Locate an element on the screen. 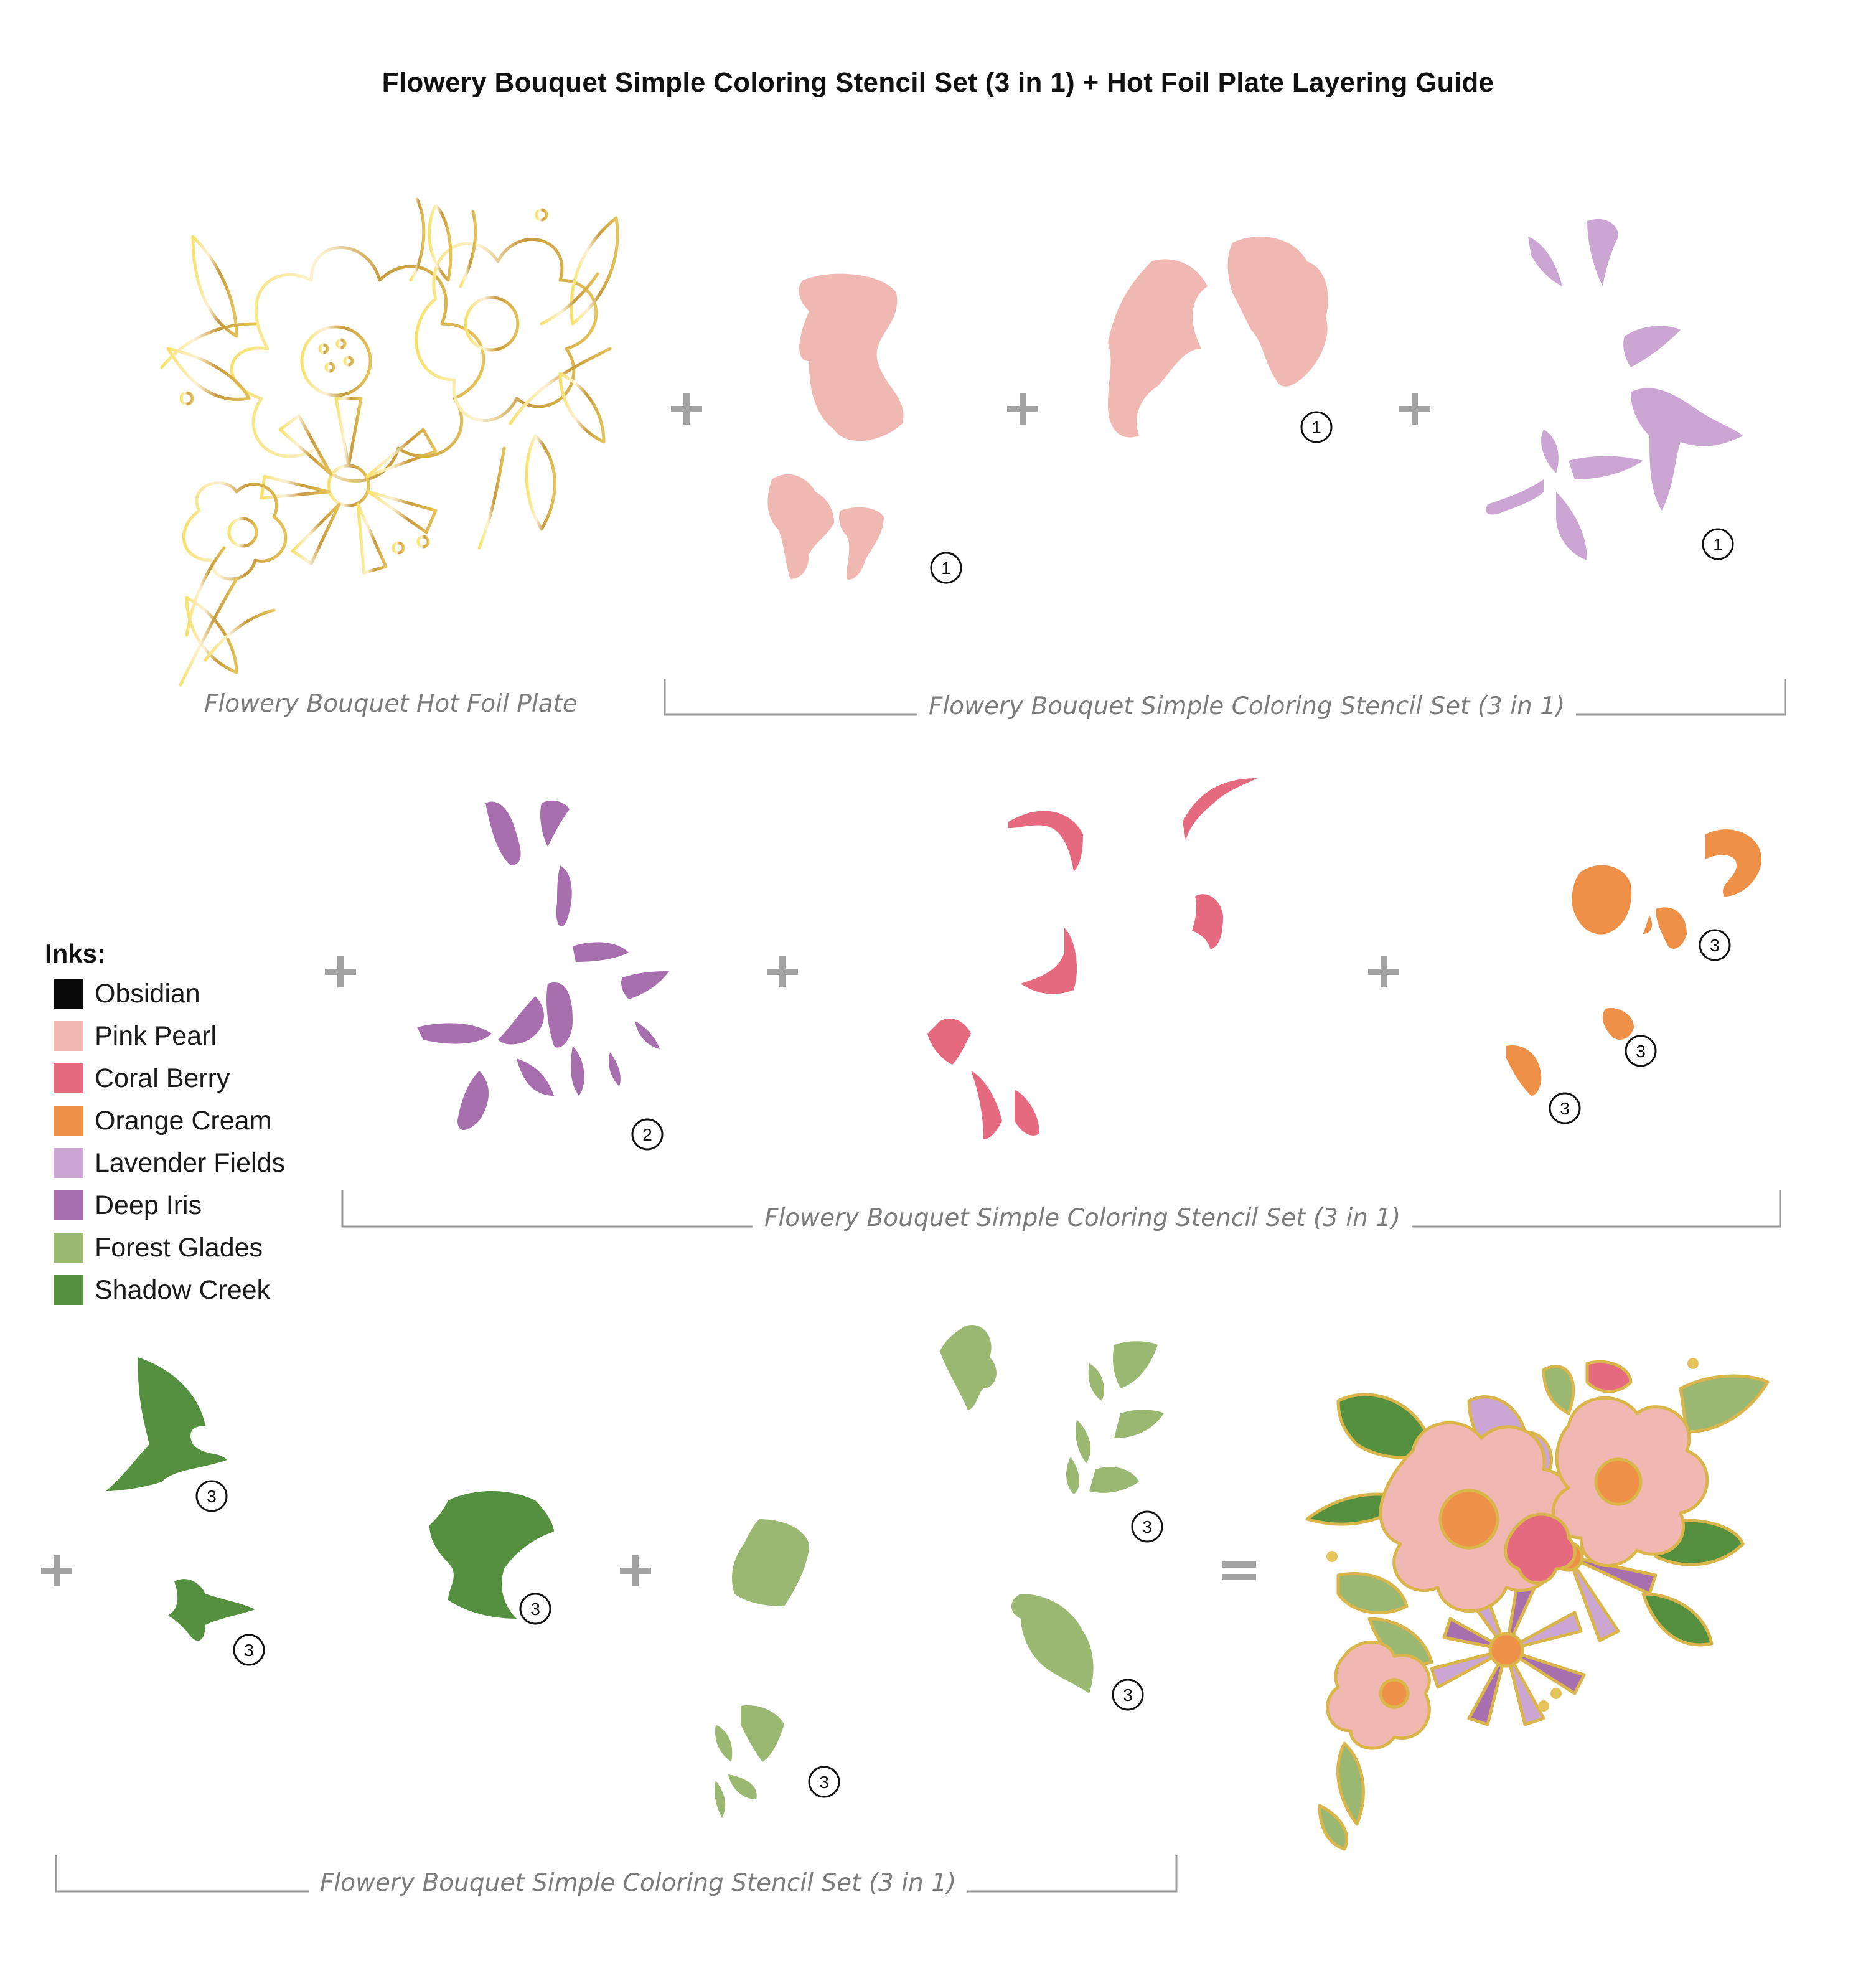 The image size is (1876, 1973). swatch-shadow-creek is located at coordinates (68, 1290).